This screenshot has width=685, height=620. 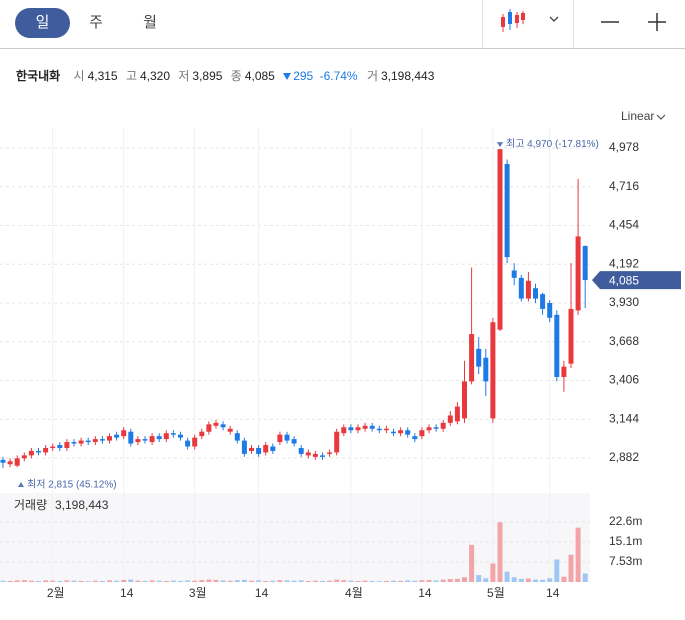 What do you see at coordinates (30, 505) in the screenshot?
I see `volume-title: 거래량` at bounding box center [30, 505].